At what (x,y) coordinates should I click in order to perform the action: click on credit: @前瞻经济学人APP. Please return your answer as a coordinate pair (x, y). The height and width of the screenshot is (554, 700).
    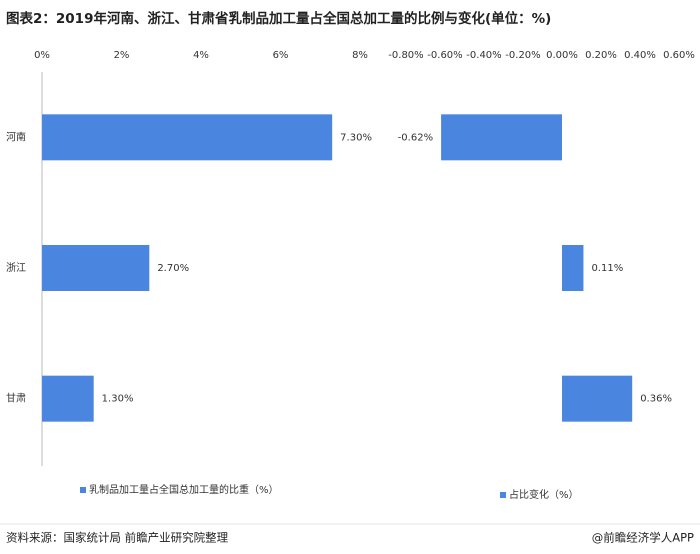
    Looking at the image, I should click on (643, 538).